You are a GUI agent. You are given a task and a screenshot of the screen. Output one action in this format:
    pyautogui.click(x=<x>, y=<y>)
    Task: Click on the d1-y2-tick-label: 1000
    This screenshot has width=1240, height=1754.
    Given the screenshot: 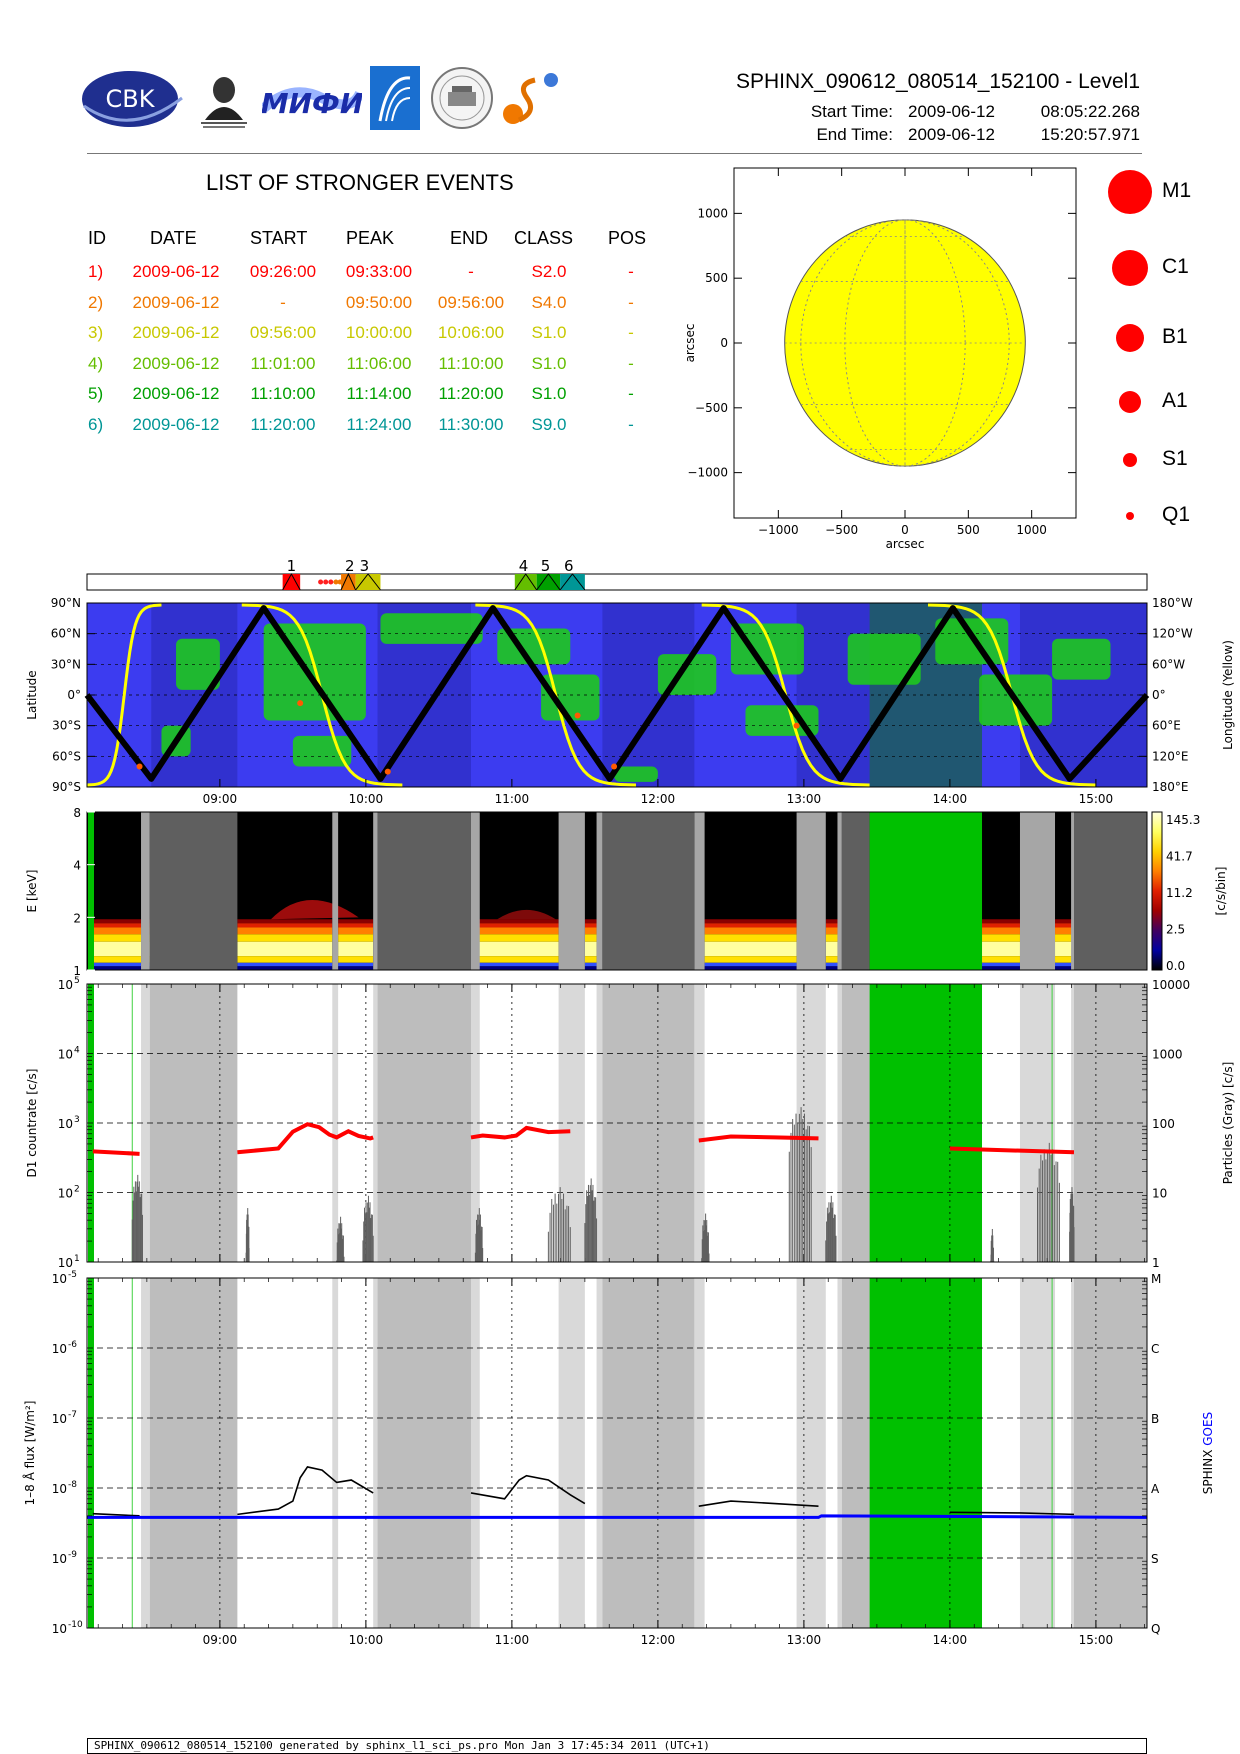 What is the action you would take?
    pyautogui.click(x=1167, y=1055)
    